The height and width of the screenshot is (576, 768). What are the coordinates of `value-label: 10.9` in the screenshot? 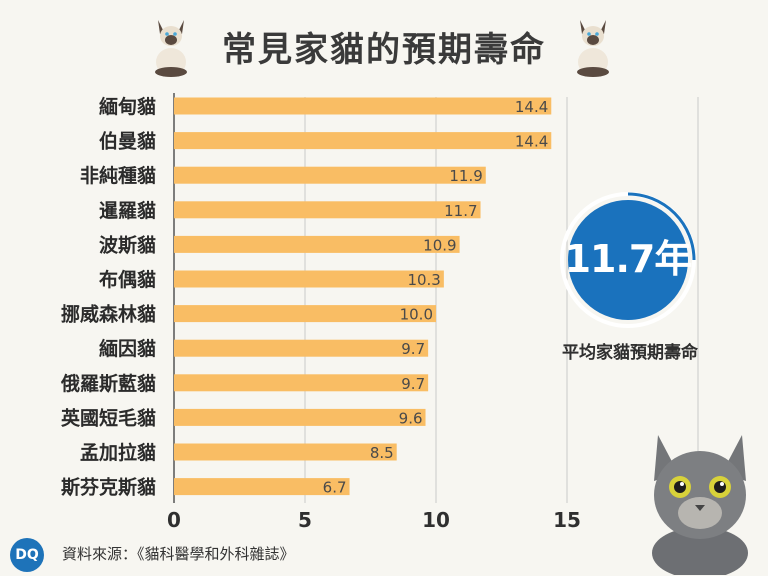 It's located at (439, 245).